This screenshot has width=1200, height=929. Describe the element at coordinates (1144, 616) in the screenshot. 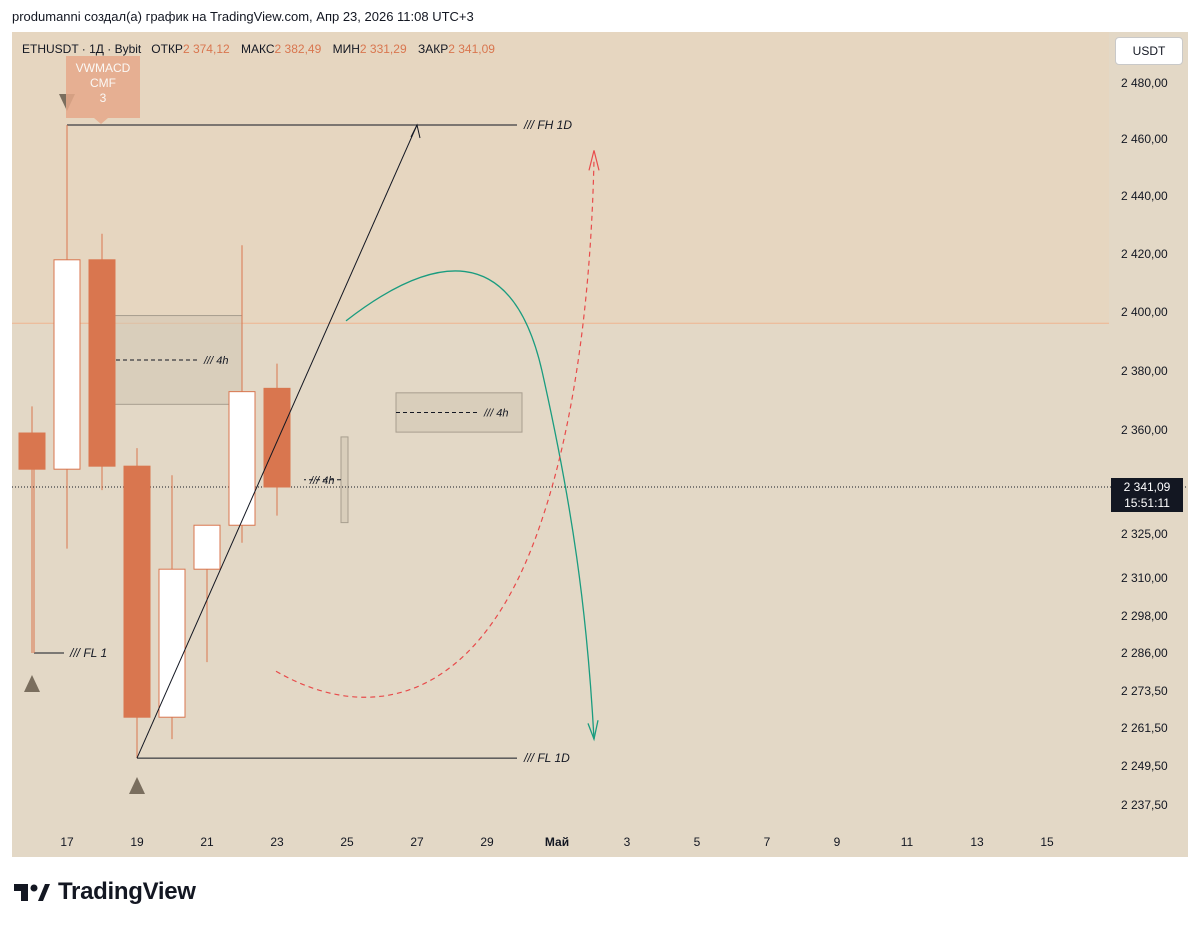

I see `y-tick-label: 2 298,00` at that location.